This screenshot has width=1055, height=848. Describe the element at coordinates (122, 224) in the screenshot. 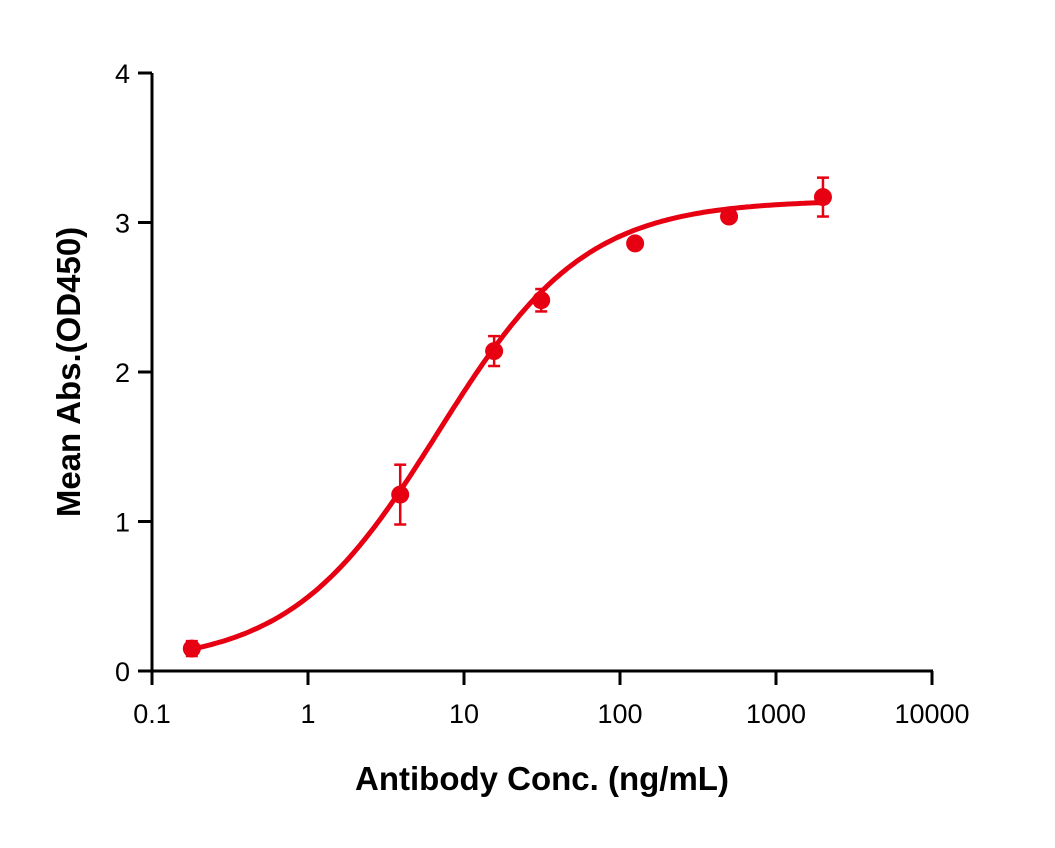

I see `y-tick-label: 3` at that location.